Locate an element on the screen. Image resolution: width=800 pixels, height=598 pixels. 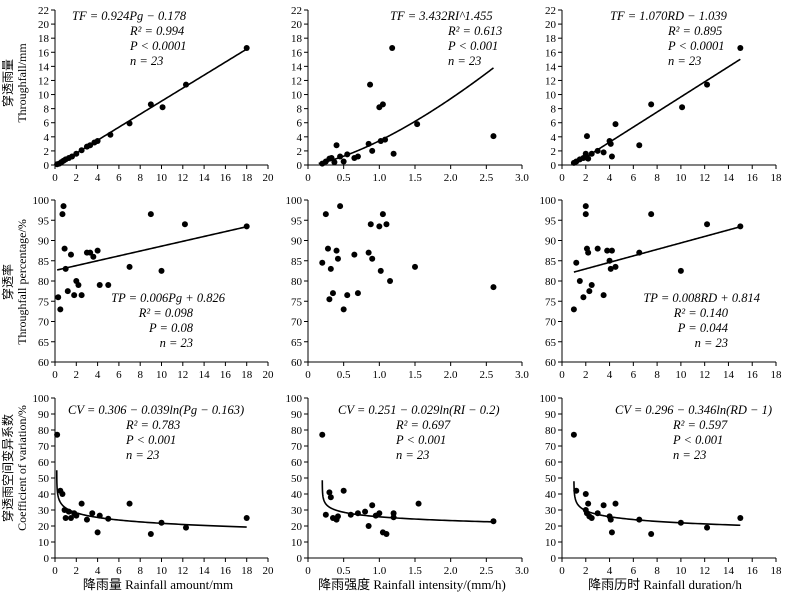
x-tick-label: 1.5 is located at coordinates (415, 178).